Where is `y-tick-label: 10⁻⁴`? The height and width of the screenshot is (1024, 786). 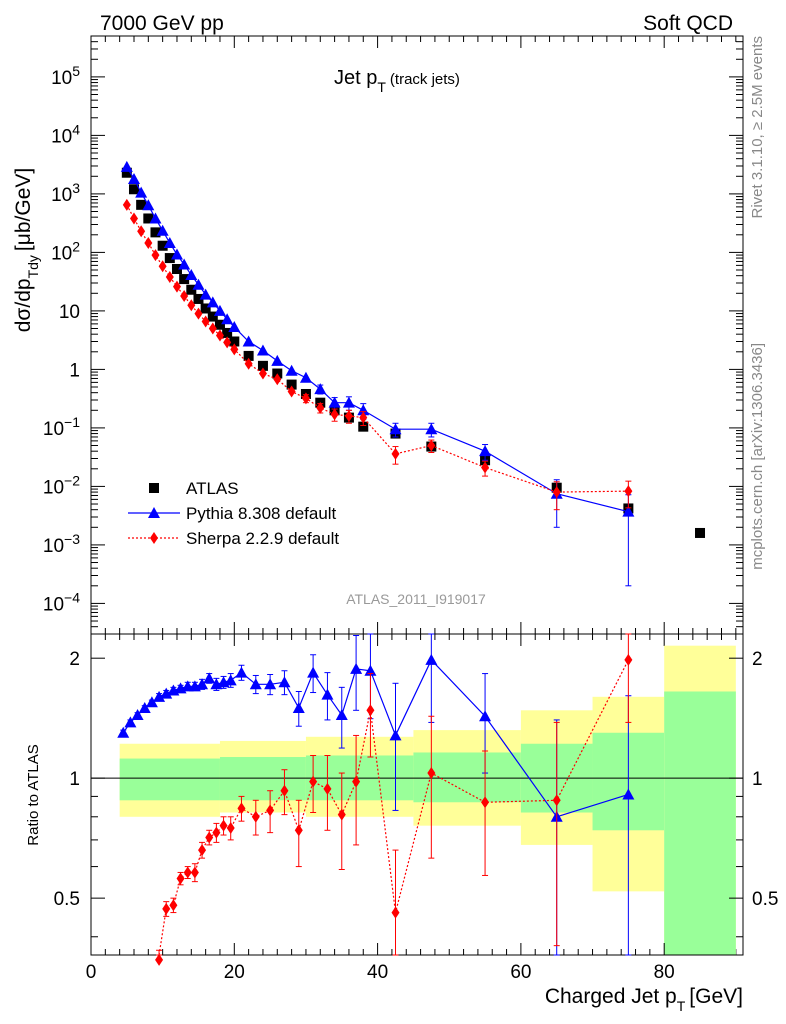
y-tick-label: 10⁻⁴ is located at coordinates (61, 602).